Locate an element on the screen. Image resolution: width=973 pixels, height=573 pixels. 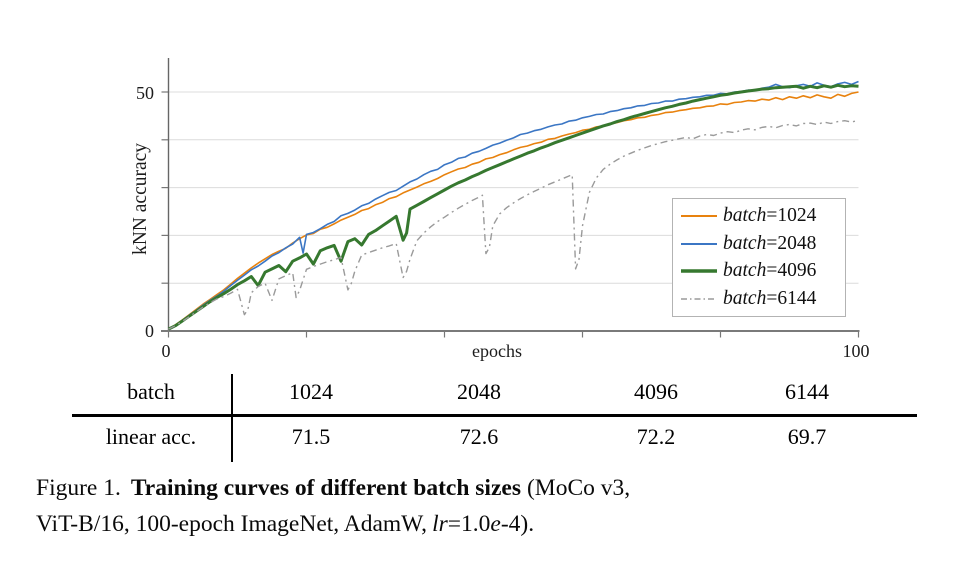
legend-label: batch=1024 is located at coordinates (769, 216).